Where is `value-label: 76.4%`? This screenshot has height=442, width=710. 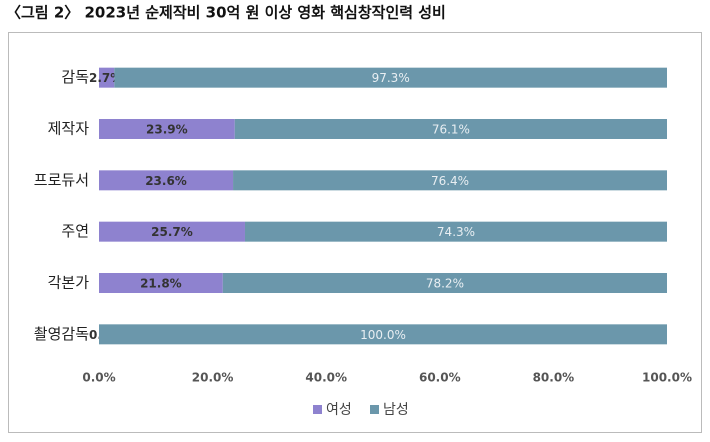
value-label: 76.4% is located at coordinates (450, 181).